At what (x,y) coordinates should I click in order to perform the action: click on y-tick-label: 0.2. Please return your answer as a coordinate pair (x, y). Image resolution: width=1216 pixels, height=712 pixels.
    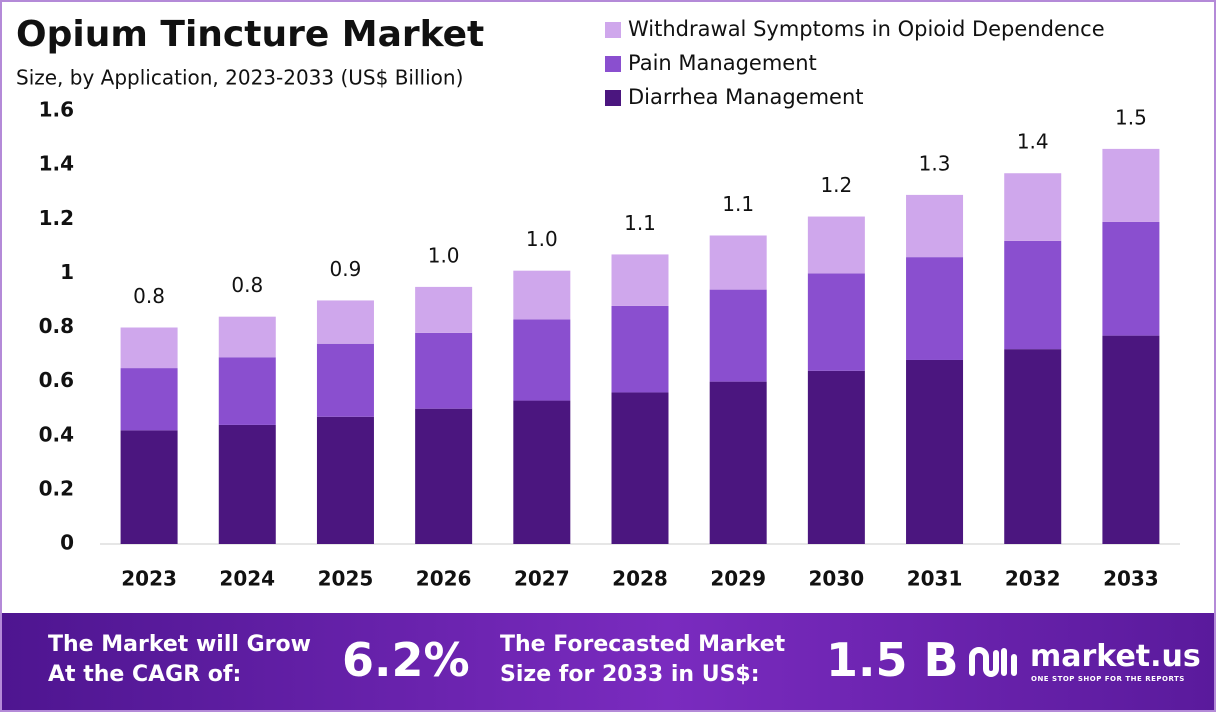
    Looking at the image, I should click on (56, 488).